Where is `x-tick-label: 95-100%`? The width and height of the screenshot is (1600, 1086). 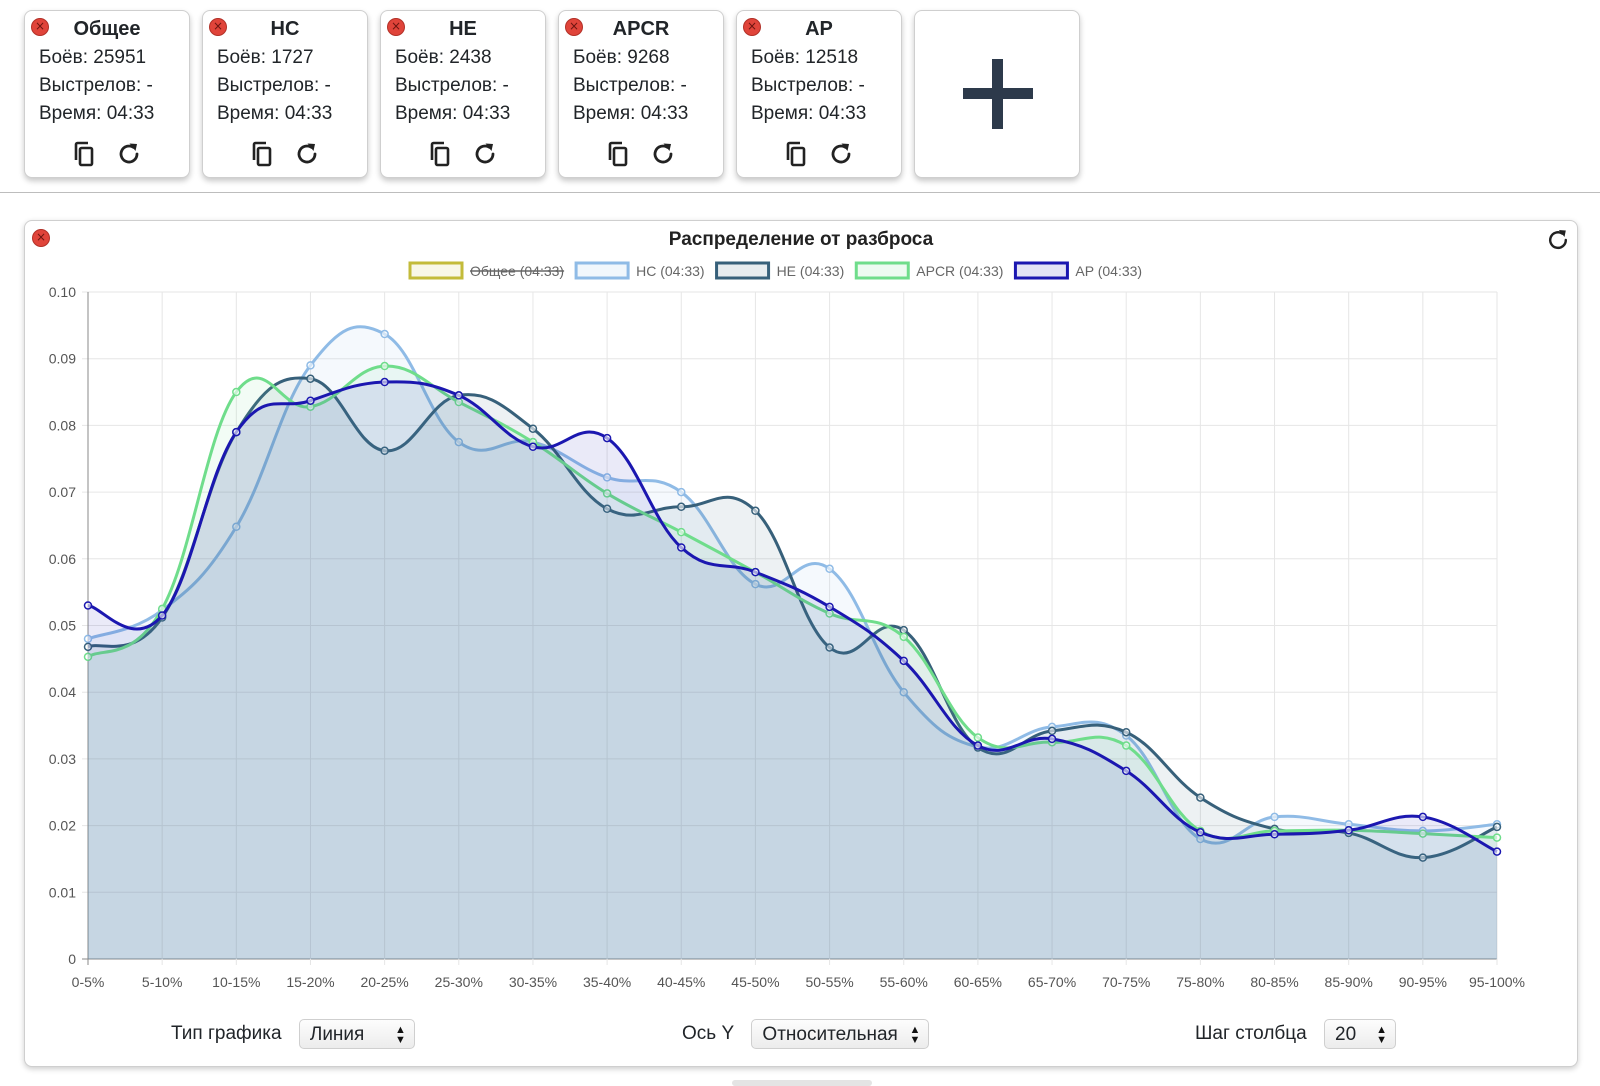
x-tick-label: 95-100% is located at coordinates (1497, 982).